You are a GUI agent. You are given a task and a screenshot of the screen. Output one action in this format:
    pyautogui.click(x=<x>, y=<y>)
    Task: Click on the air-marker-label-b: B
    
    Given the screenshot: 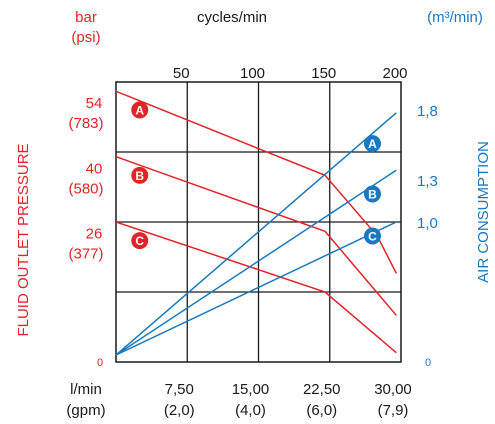 What is the action you would take?
    pyautogui.click(x=372, y=195)
    